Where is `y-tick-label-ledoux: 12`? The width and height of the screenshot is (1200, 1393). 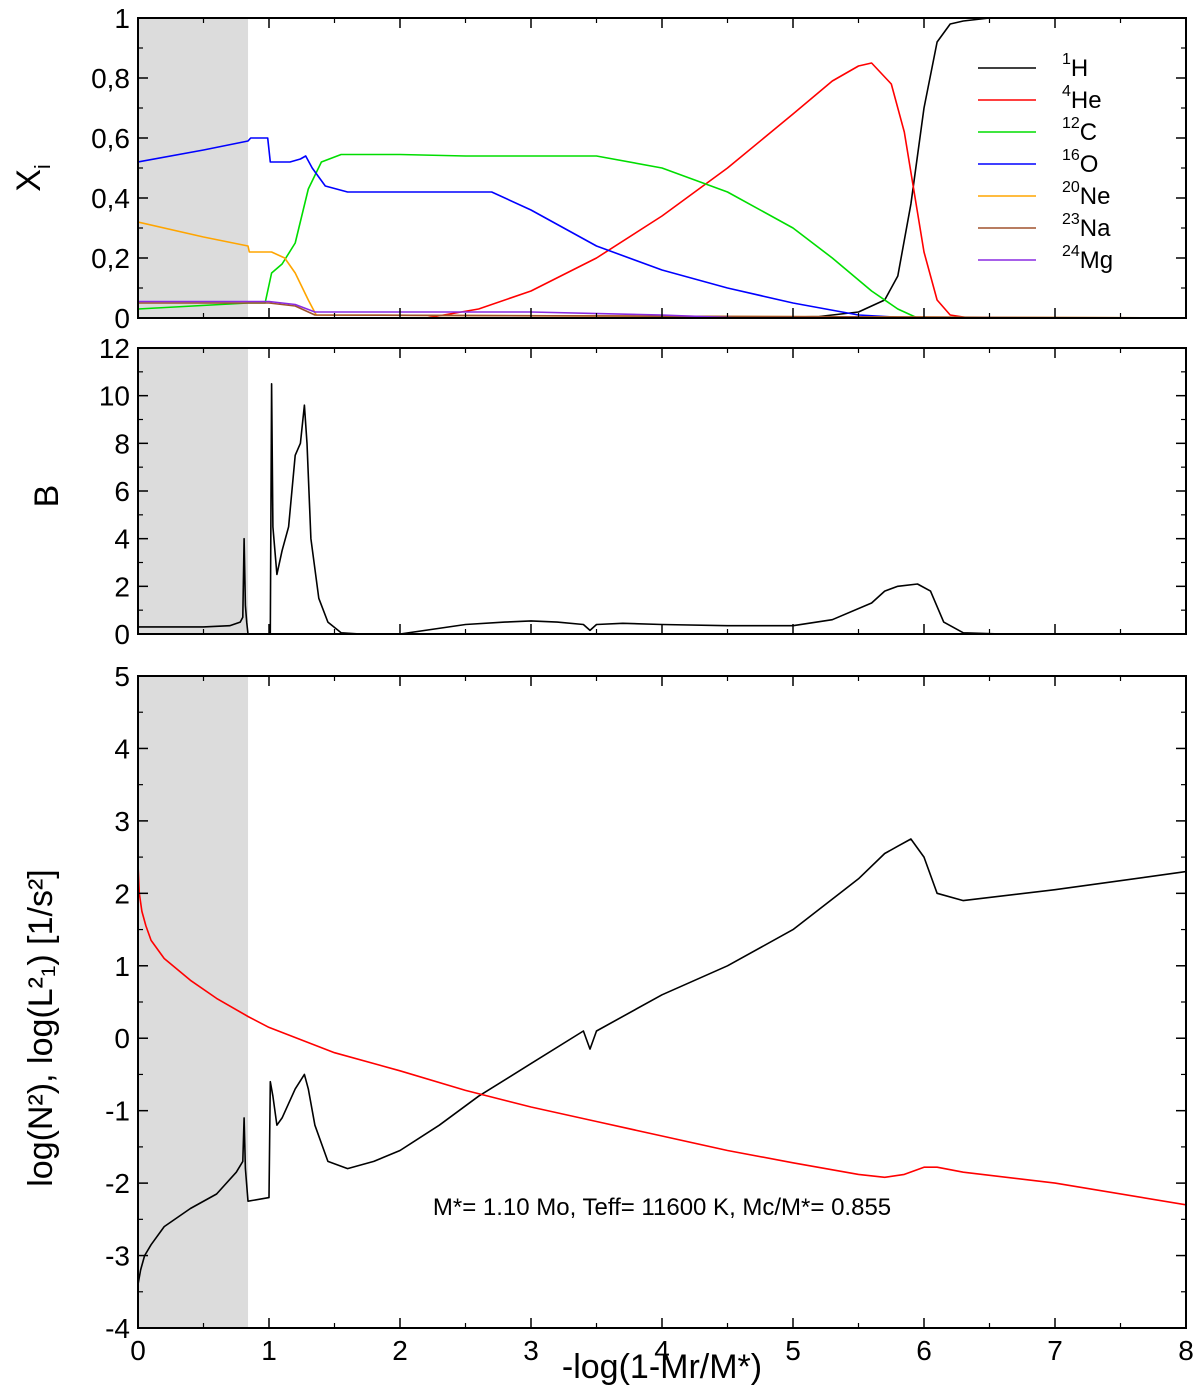 y-tick-label-ledoux: 12 is located at coordinates (114, 348).